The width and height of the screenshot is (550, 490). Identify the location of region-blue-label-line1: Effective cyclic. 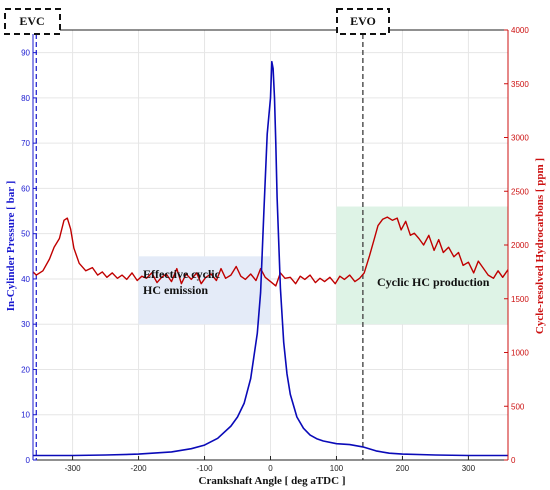
(182, 274).